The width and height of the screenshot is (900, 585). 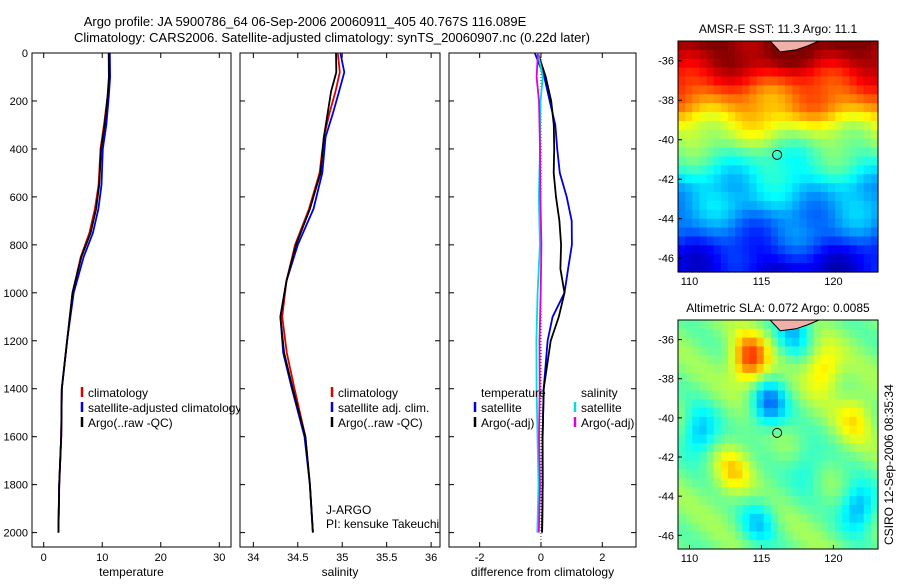 What do you see at coordinates (19, 102) in the screenshot?
I see `temperature-ytick-label: 200` at bounding box center [19, 102].